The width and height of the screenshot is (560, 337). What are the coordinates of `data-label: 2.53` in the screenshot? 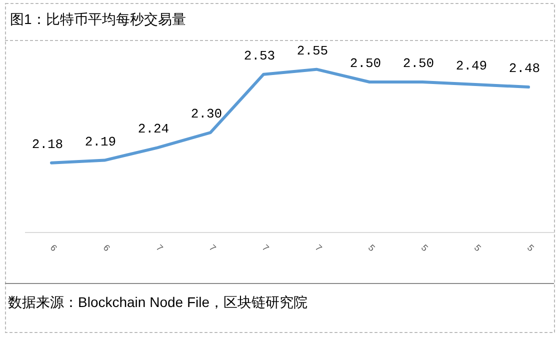 It's located at (260, 56).